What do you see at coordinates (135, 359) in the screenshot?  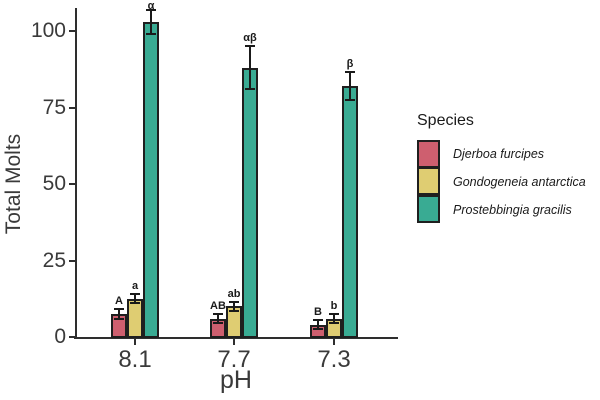 I see `x-tick-label: 8.1` at bounding box center [135, 359].